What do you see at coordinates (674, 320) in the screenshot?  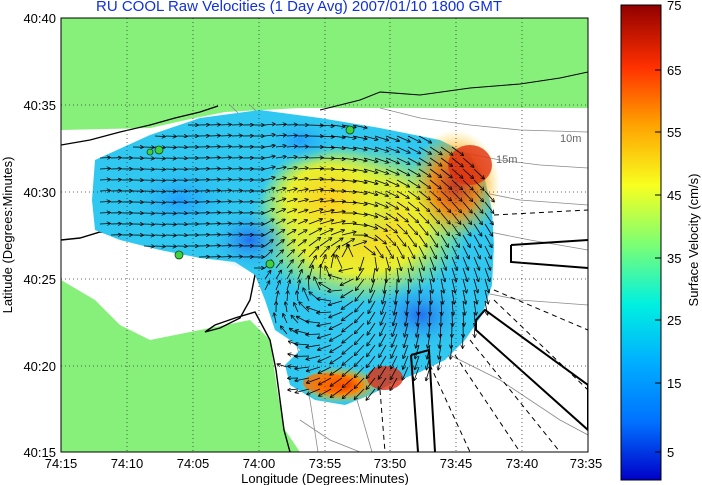 I see `colorbar-tick-label: 25` at bounding box center [674, 320].